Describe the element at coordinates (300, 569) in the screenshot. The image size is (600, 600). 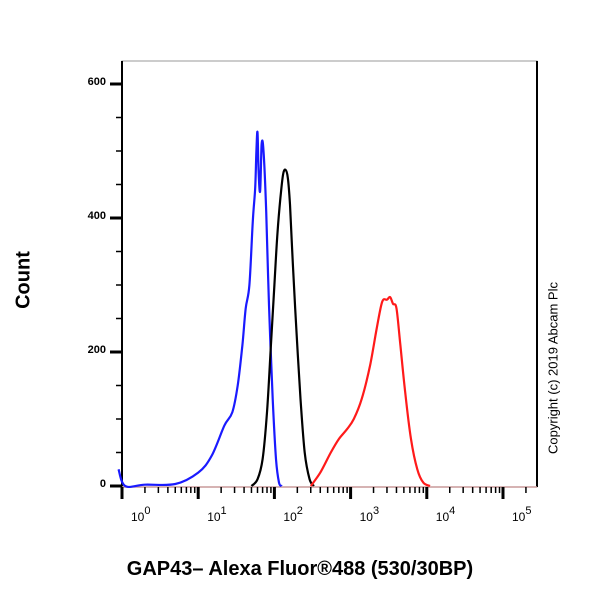
I see `x-axis-title: GAP43– Alexa Fluor®488 (530/30BP)` at that location.